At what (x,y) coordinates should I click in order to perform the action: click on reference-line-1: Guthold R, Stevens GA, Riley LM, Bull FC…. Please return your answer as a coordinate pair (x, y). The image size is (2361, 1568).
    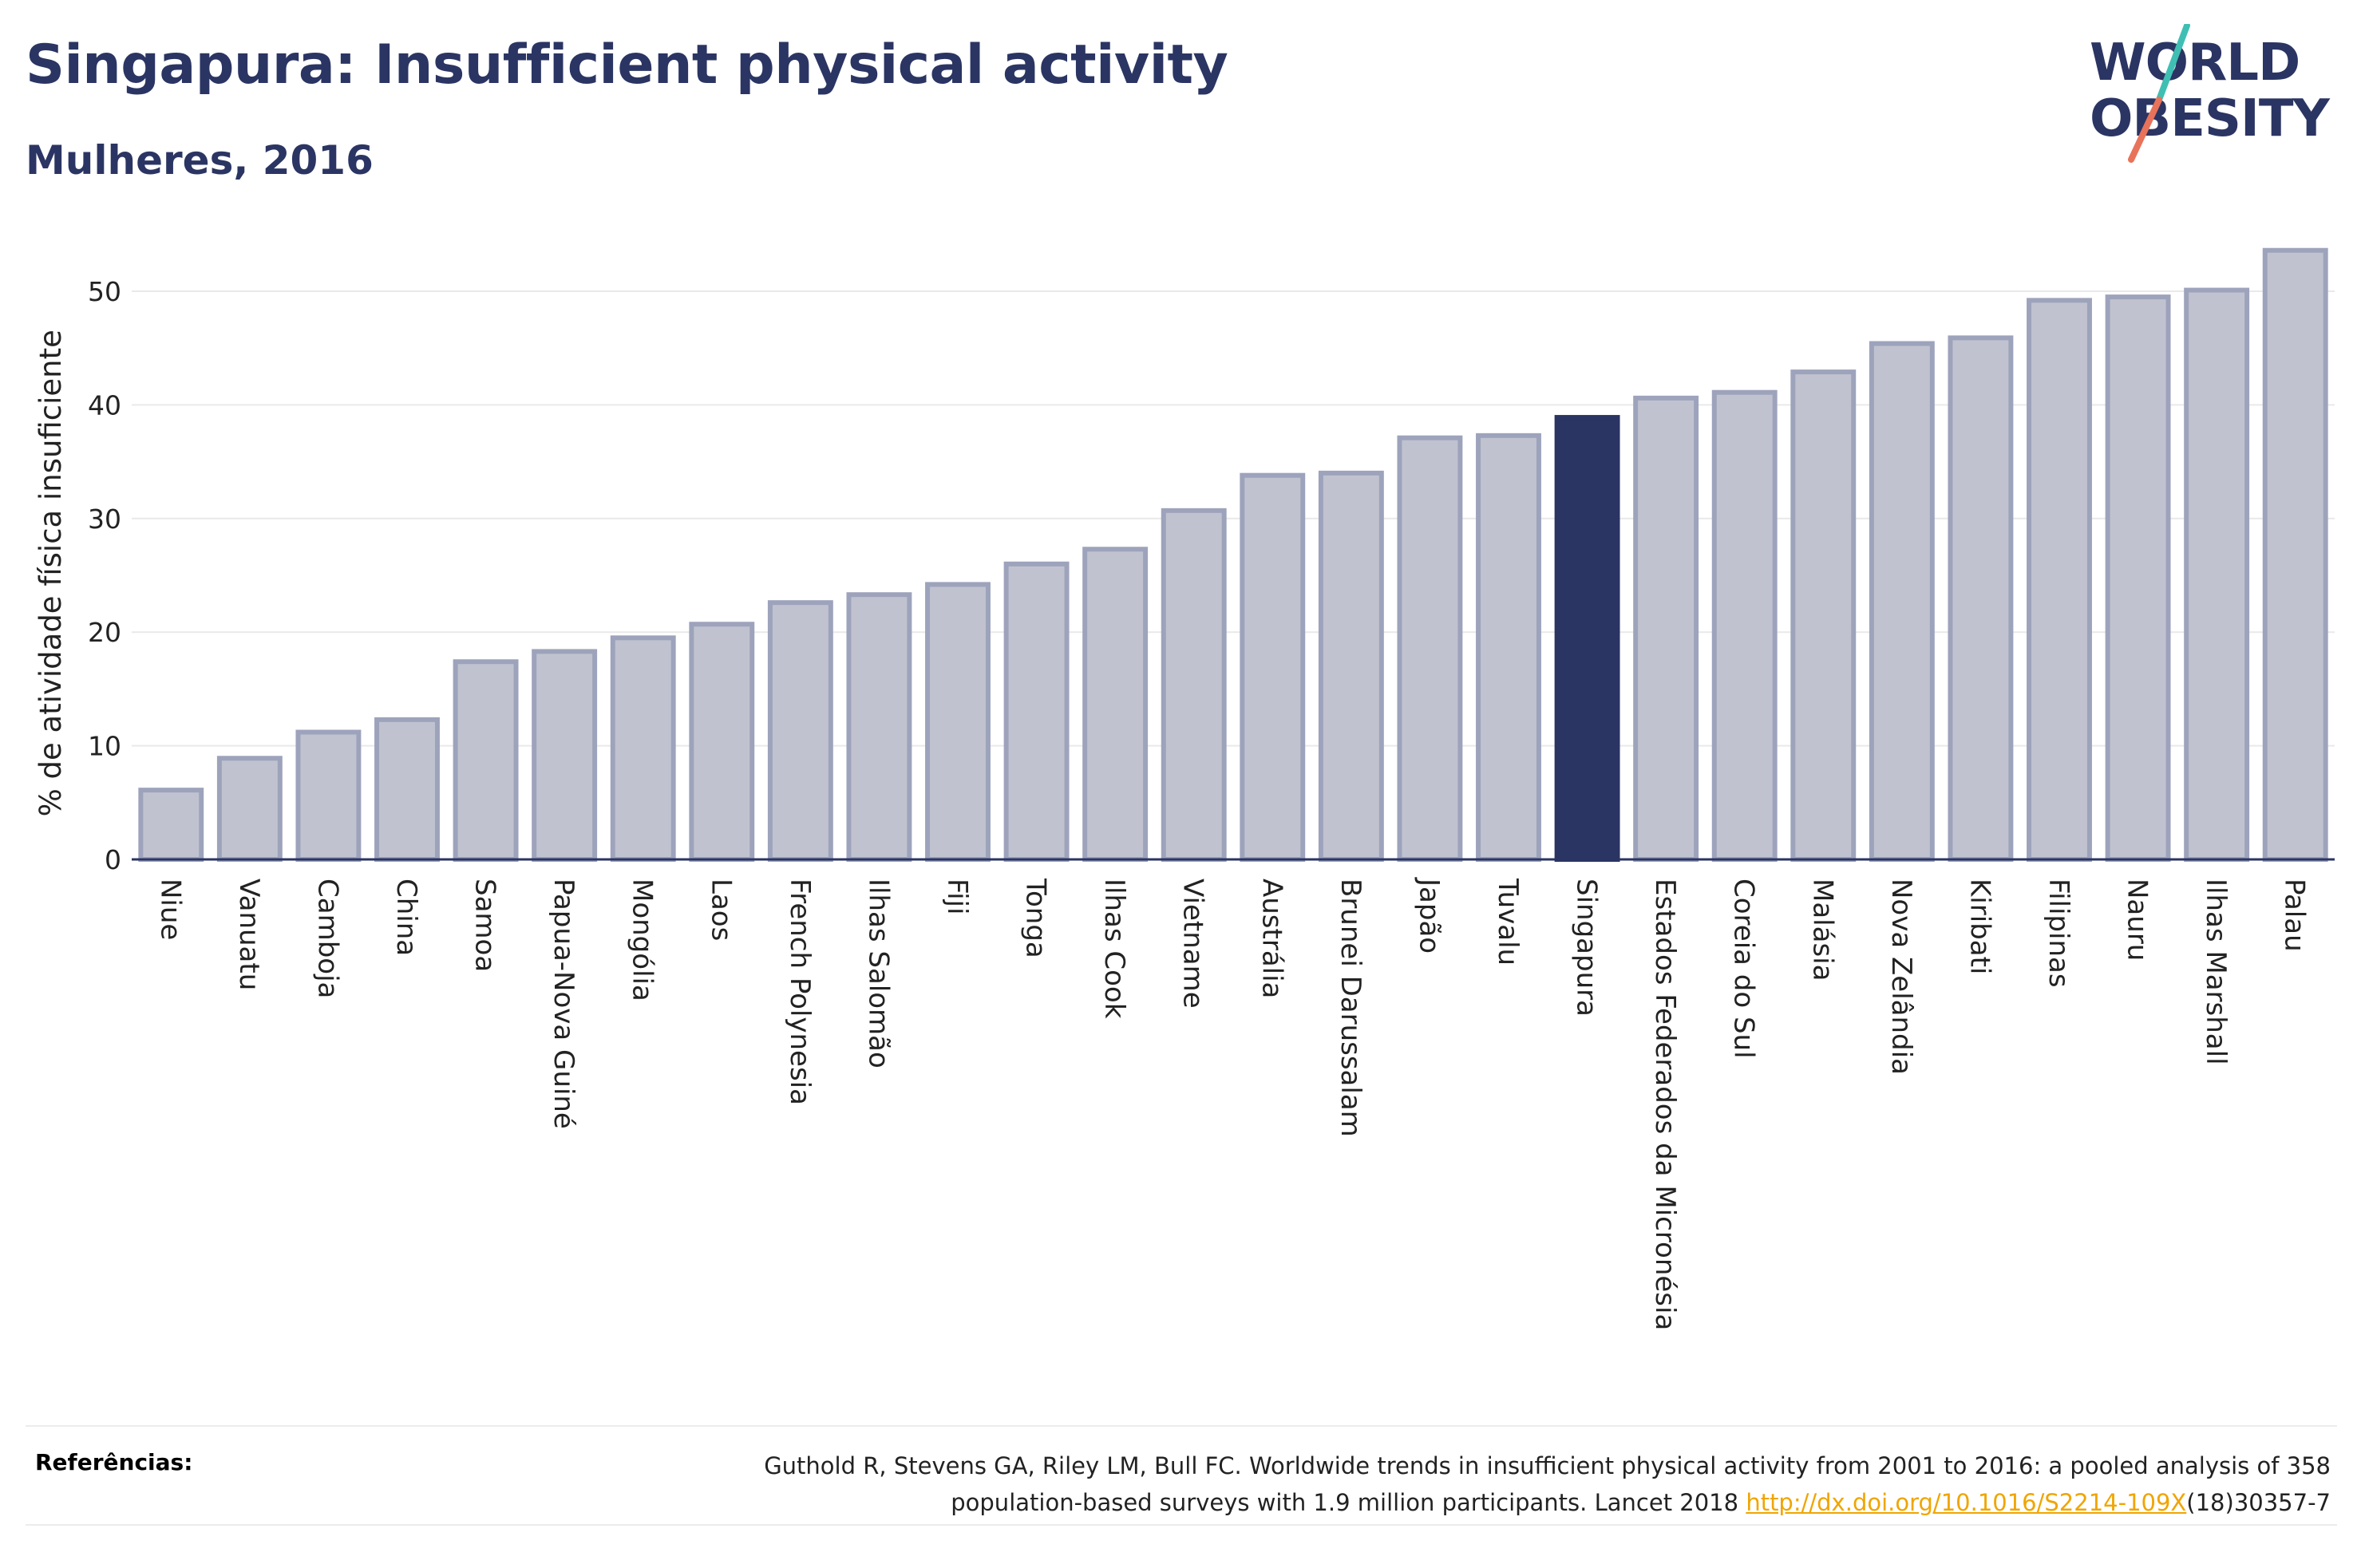
    Looking at the image, I should click on (1547, 1465).